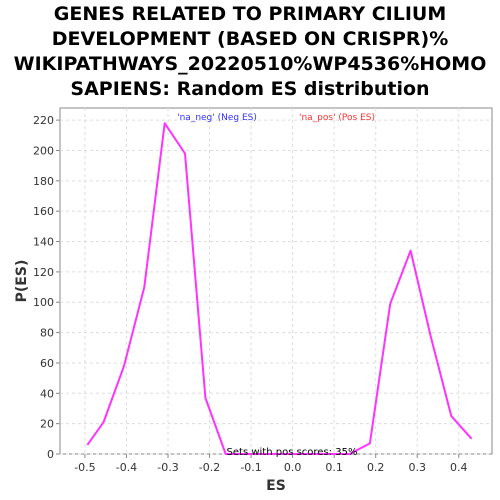  Describe the element at coordinates (250, 89) in the screenshot. I see `chart-title-line-4: SAPIENS: Random ES distribution` at that location.